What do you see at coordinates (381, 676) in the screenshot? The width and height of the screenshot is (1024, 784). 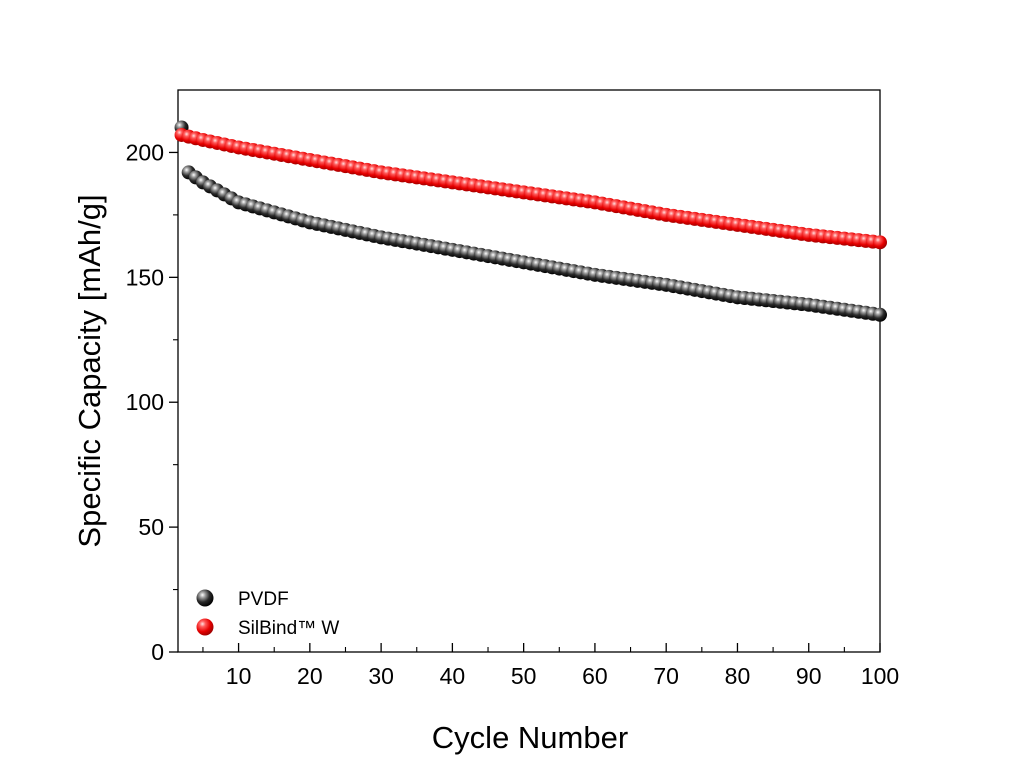 I see `x-tick-label: 30` at bounding box center [381, 676].